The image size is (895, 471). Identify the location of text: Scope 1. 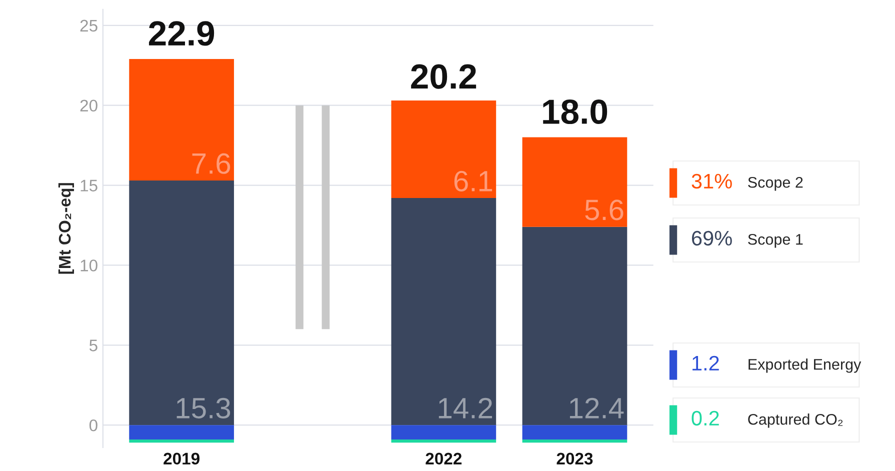
(775, 241).